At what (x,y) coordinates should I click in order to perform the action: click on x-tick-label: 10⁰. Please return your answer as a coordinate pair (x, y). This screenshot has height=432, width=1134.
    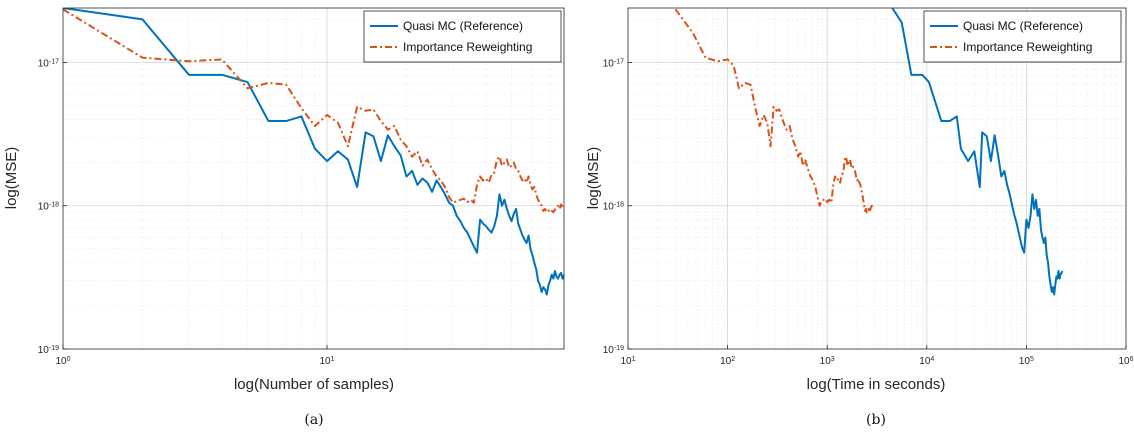
    Looking at the image, I should click on (62, 362).